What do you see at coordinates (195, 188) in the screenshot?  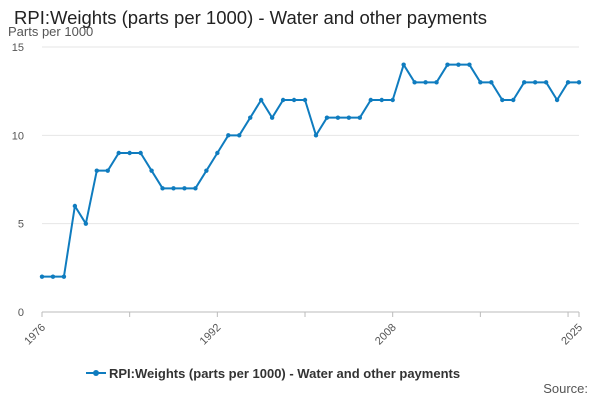 I see `data-point-1990` at bounding box center [195, 188].